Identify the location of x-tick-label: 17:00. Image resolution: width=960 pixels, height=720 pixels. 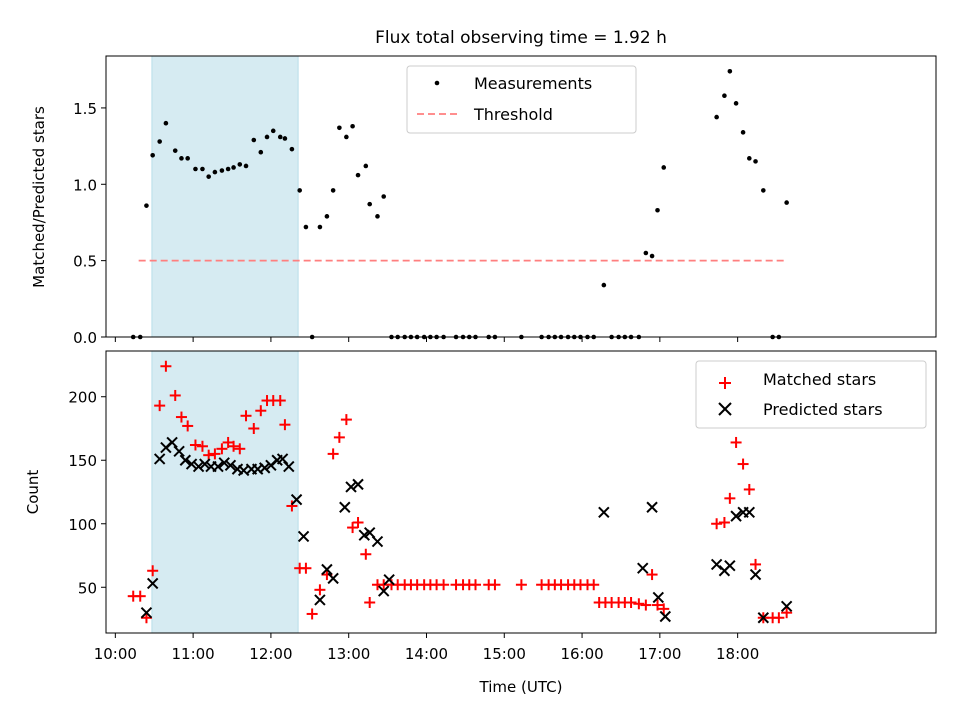
(659, 654).